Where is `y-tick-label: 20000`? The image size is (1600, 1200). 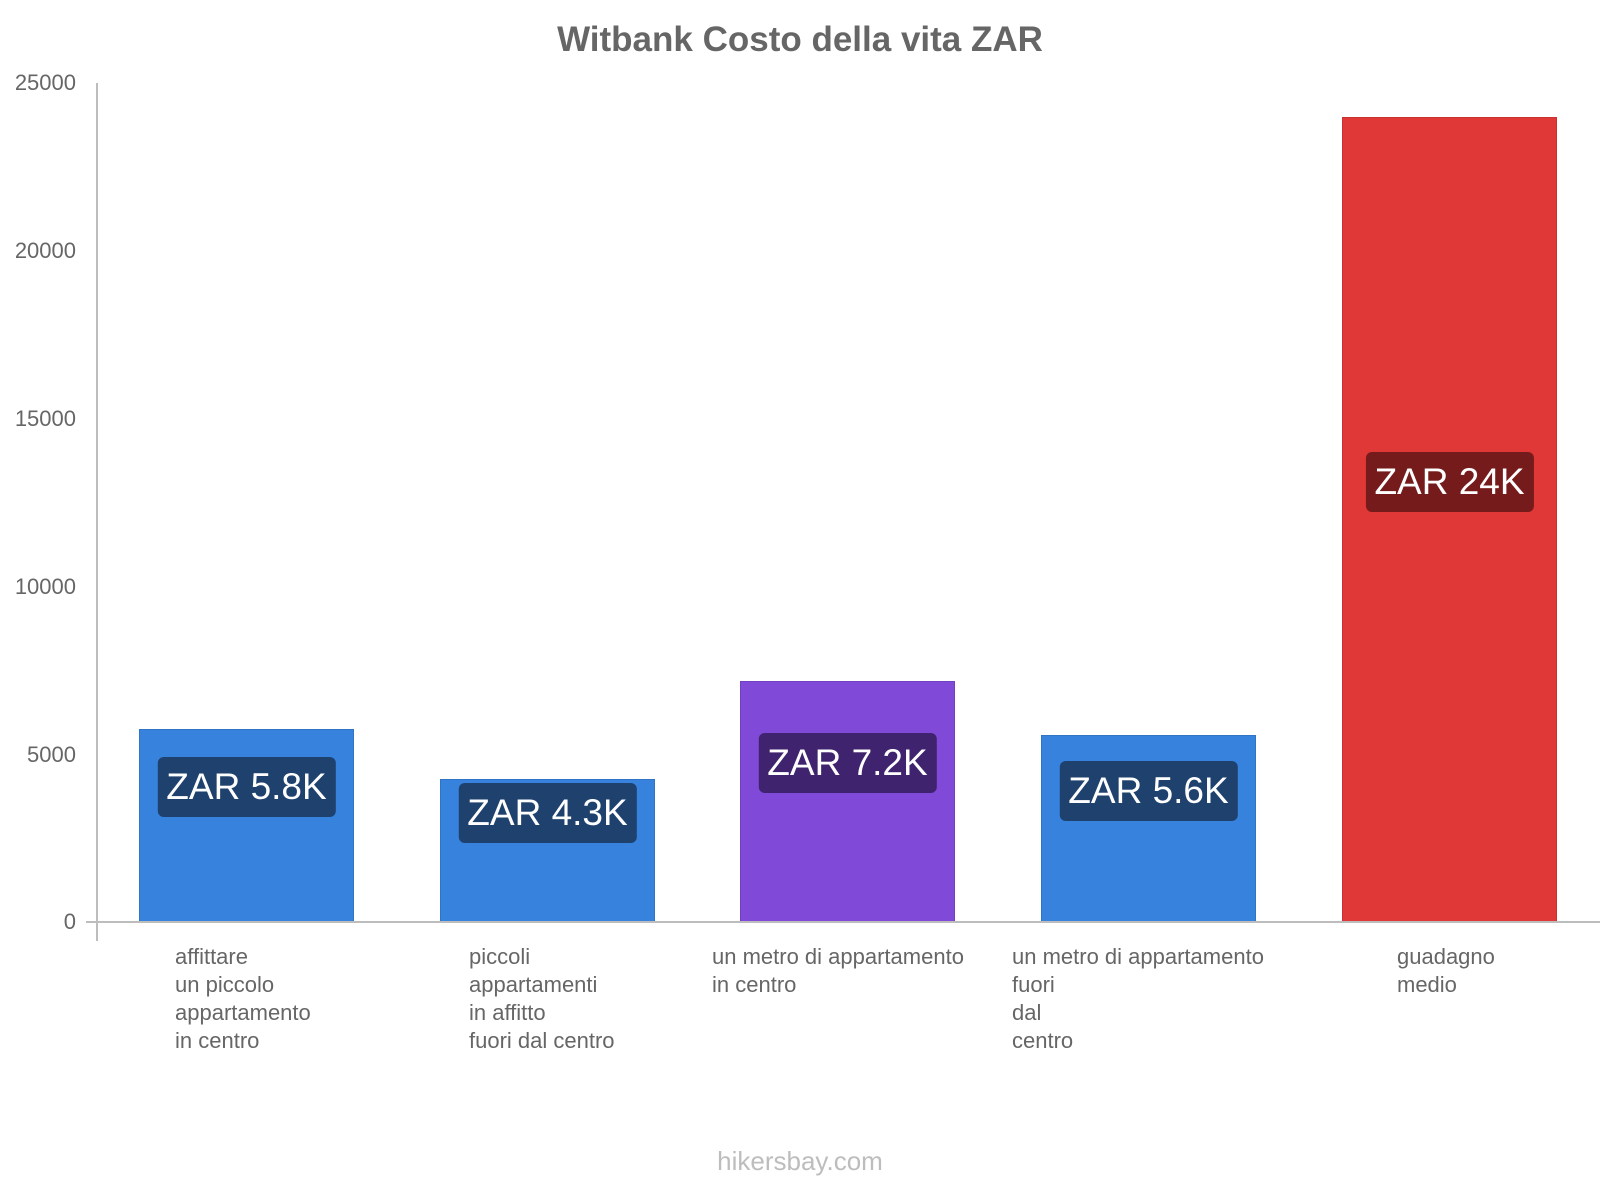 y-tick-label: 20000 is located at coordinates (45, 250).